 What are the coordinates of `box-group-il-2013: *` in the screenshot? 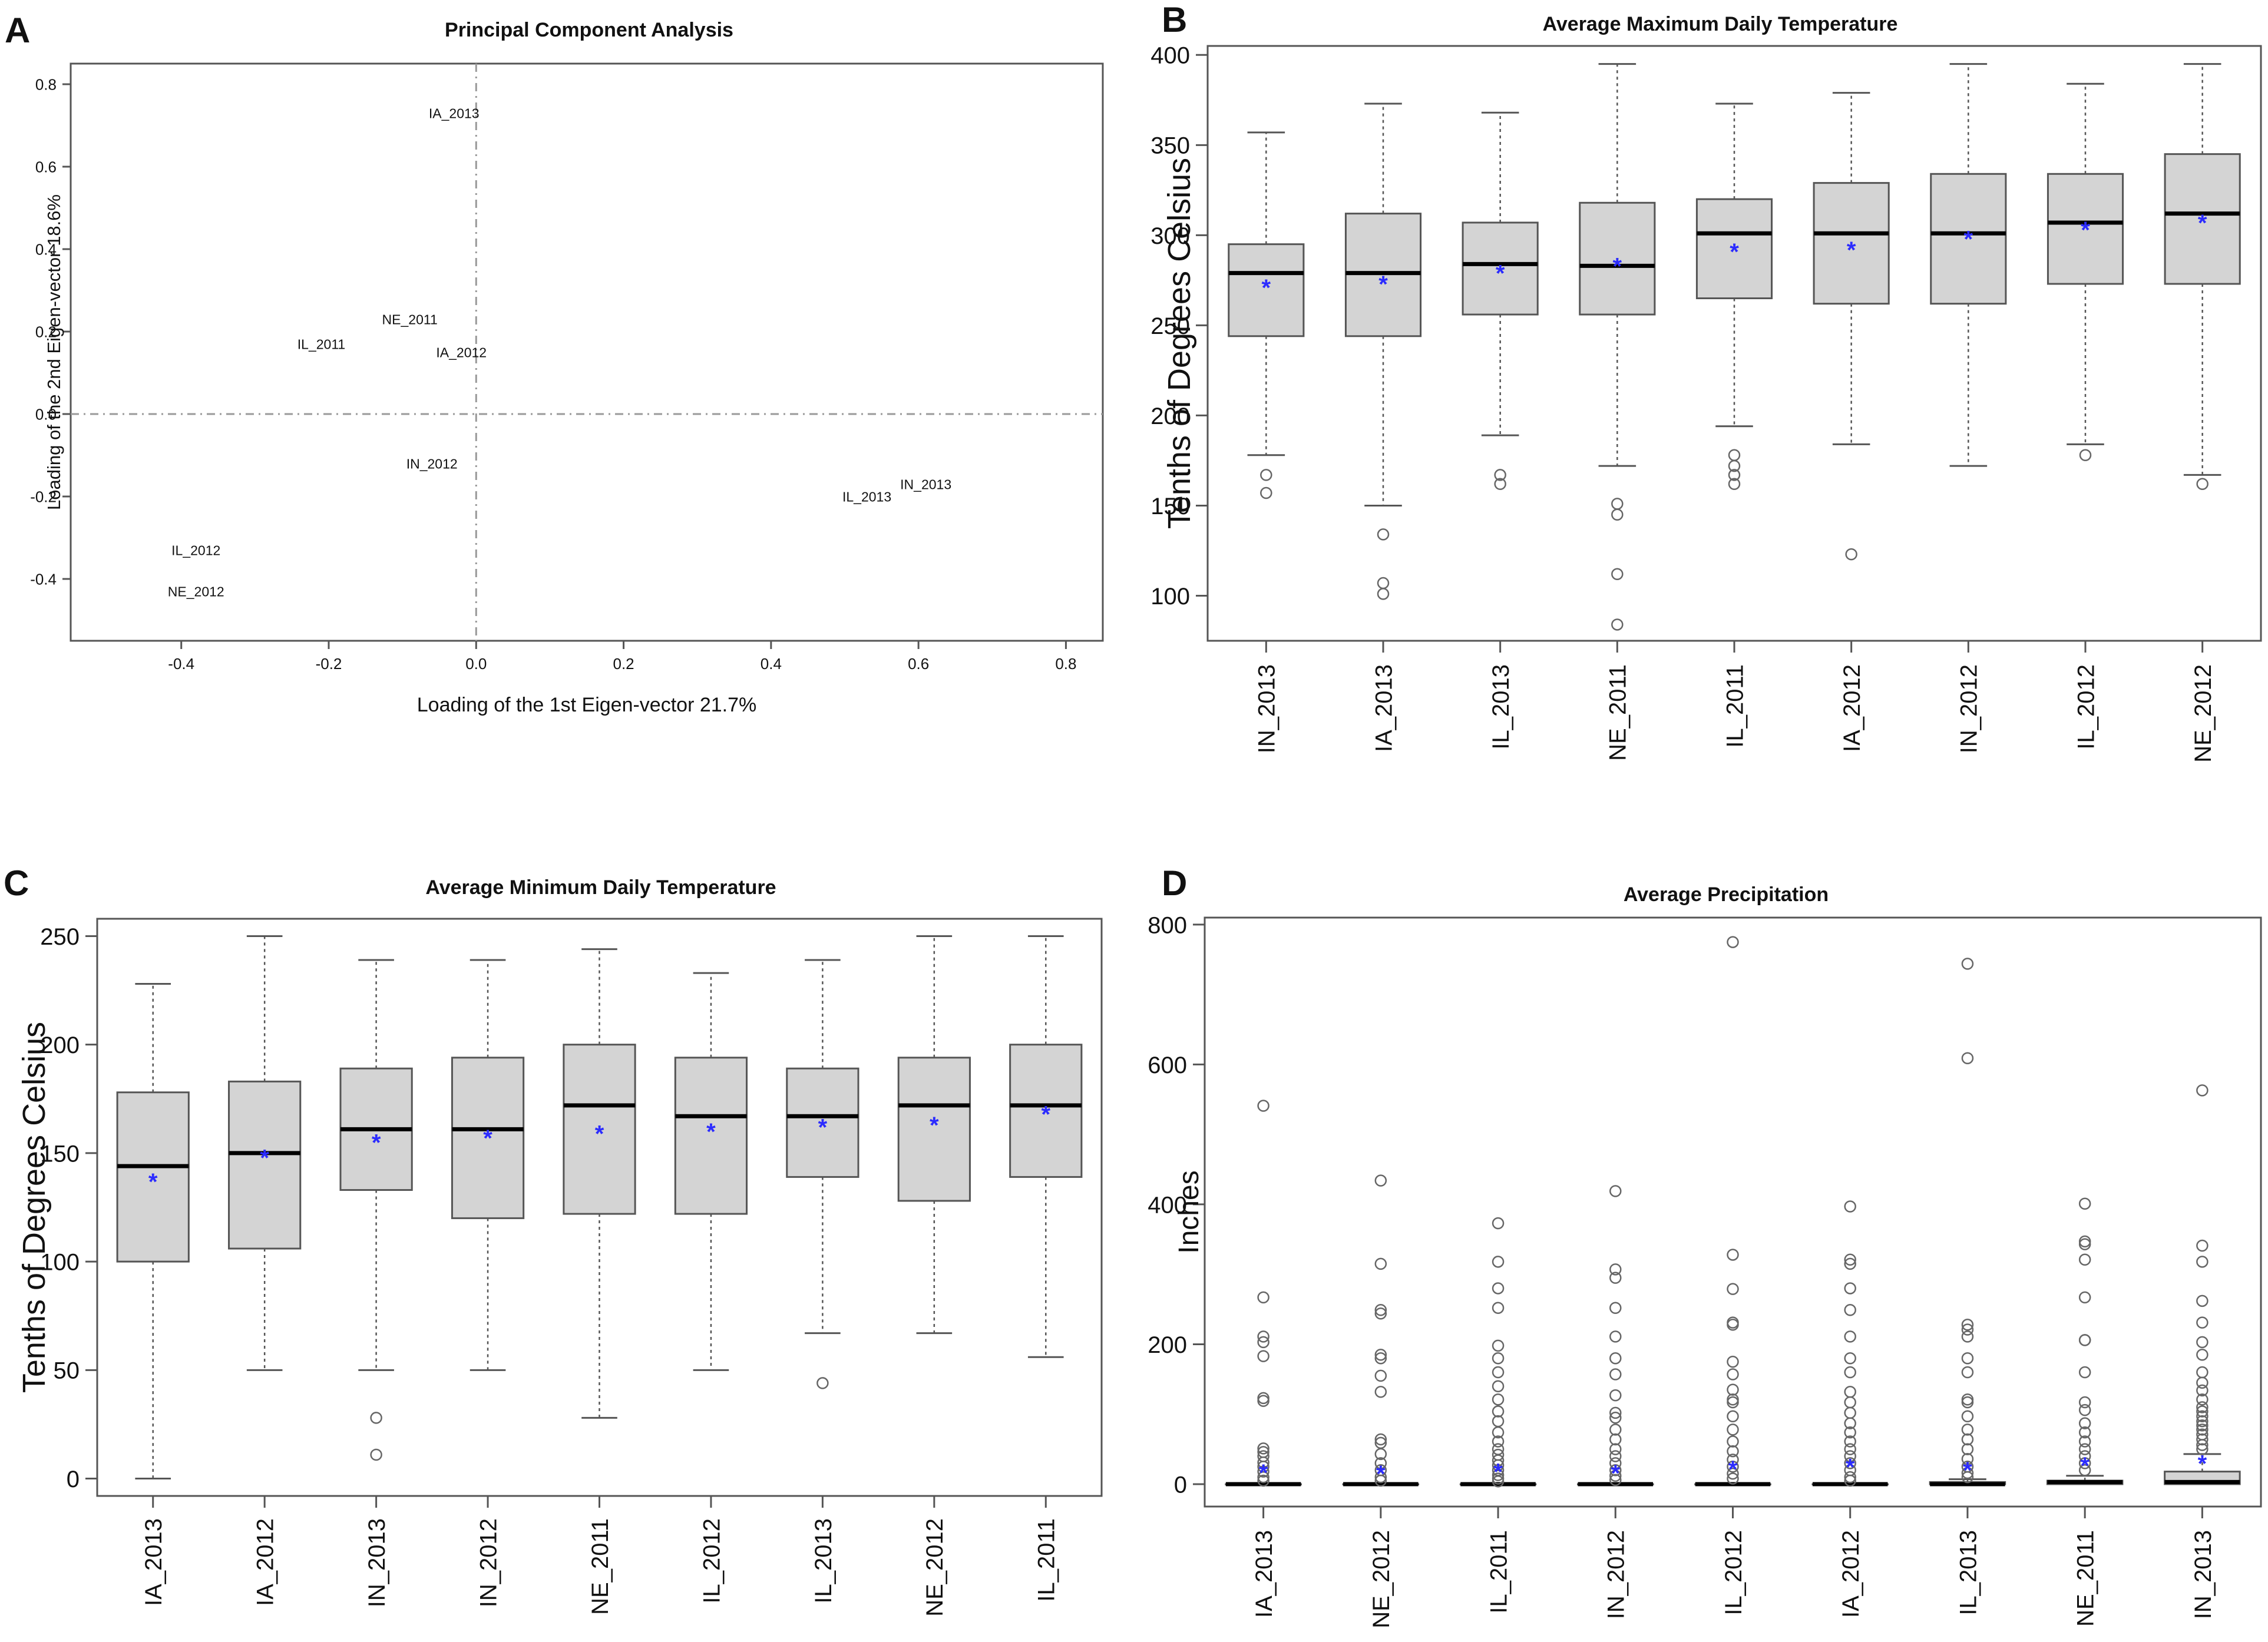 It's located at (1967, 1223).